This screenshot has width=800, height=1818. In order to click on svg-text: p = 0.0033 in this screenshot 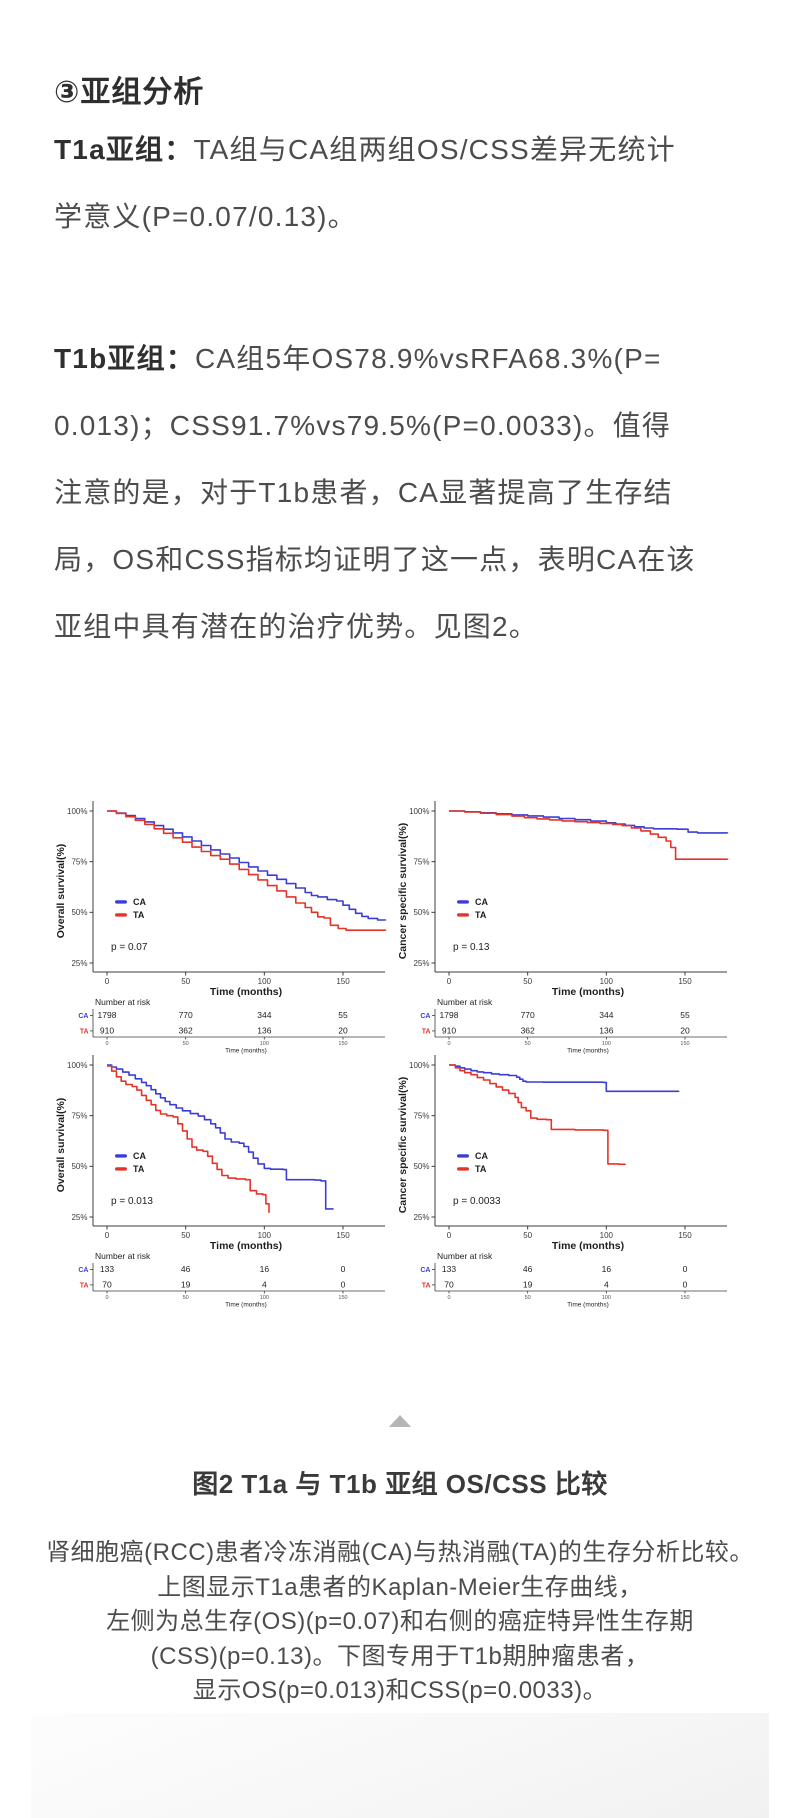, I will do `click(477, 1201)`.